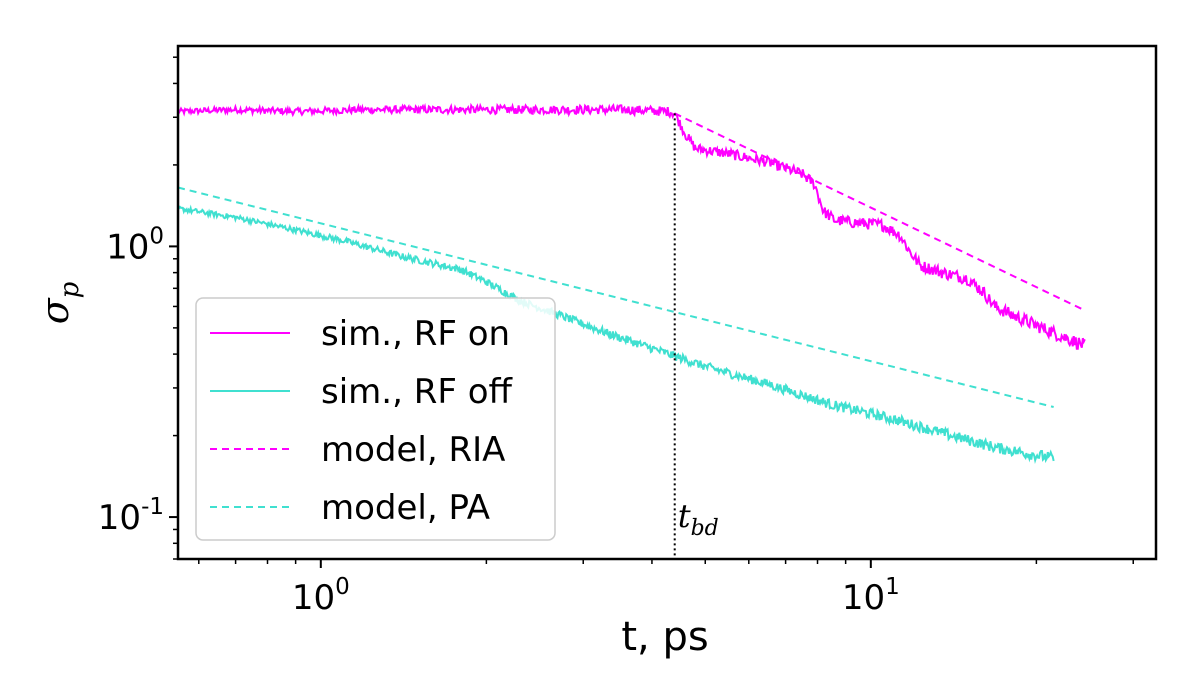 The image size is (1200, 700). What do you see at coordinates (871, 596) in the screenshot?
I see `x-tick-label: 10¹` at bounding box center [871, 596].